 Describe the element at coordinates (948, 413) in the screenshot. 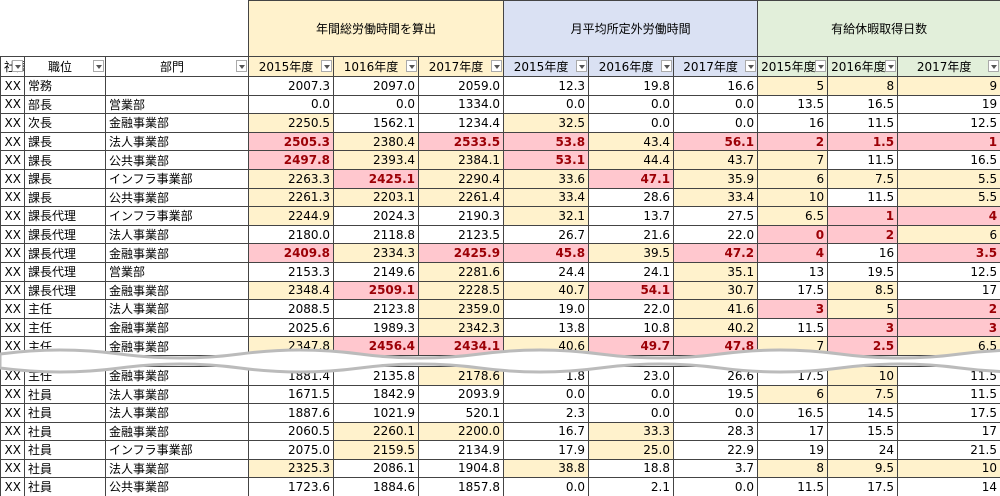

I see `number-cell: 17.5` at that location.